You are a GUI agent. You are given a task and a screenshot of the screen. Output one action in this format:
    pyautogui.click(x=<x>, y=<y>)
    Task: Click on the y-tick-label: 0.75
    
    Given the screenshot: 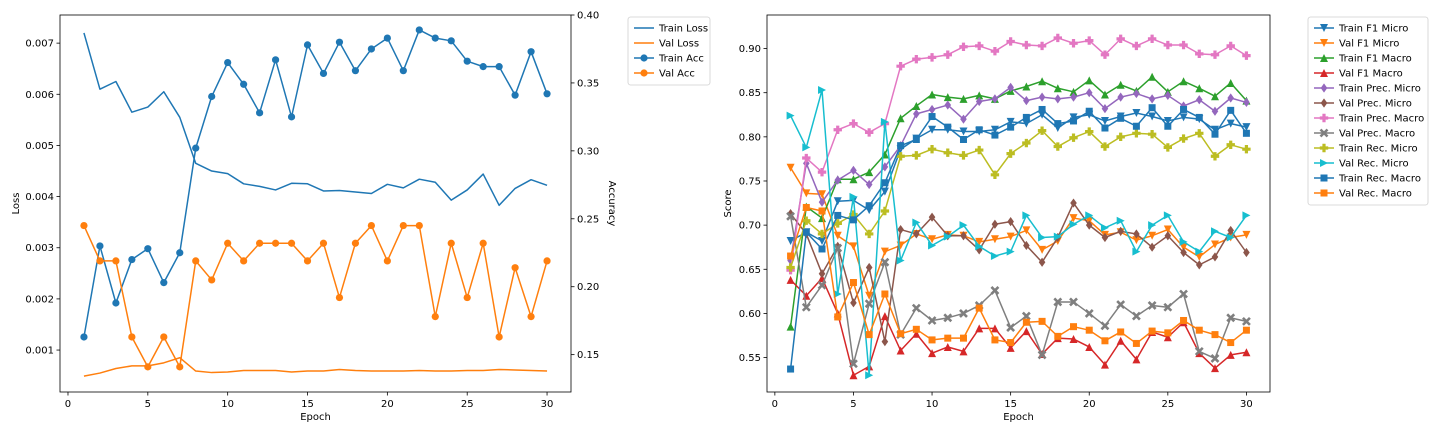 What is the action you would take?
    pyautogui.click(x=750, y=181)
    